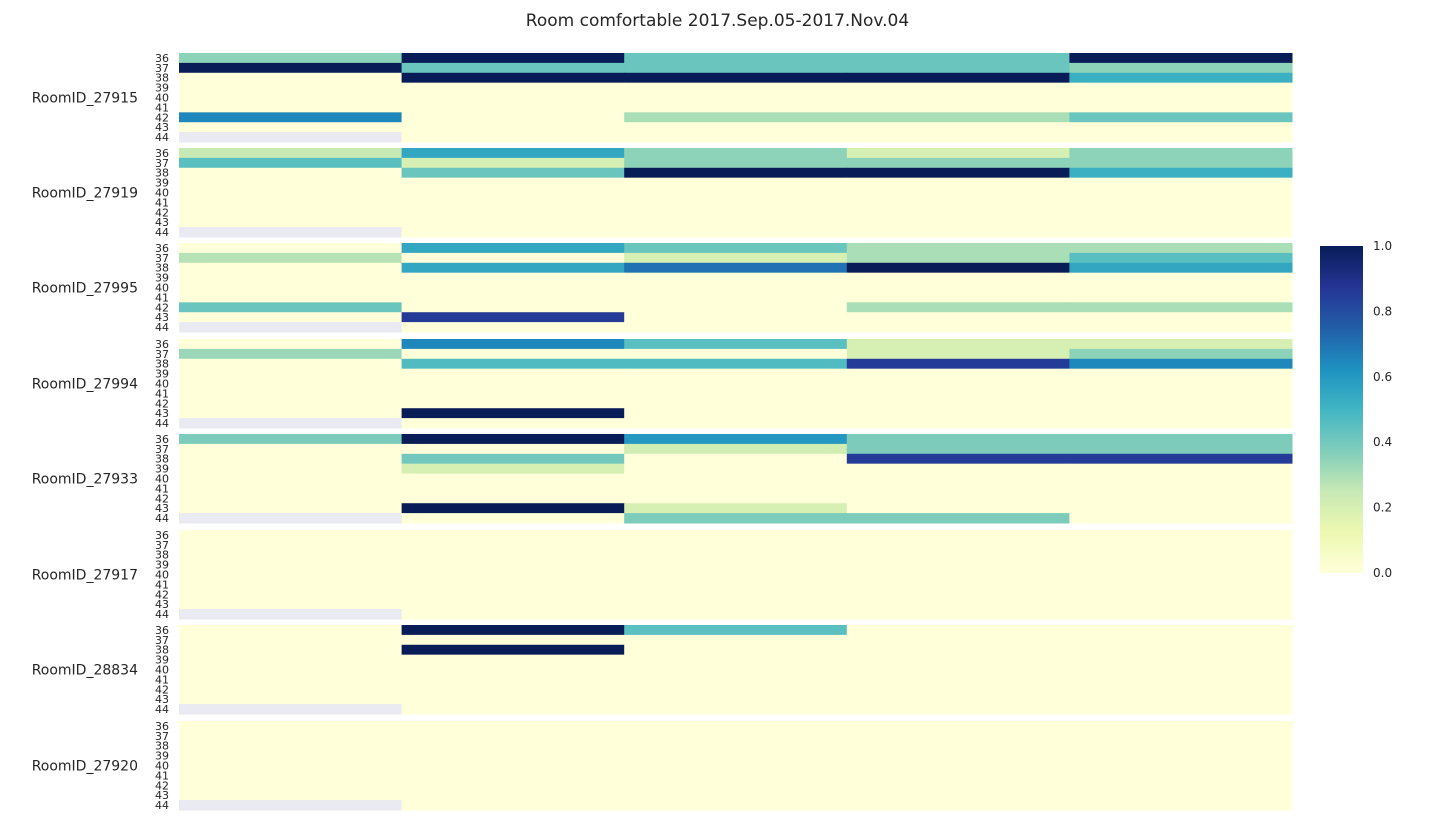  I want to click on colorbar-tick-label: 0.4, so click(1382, 442).